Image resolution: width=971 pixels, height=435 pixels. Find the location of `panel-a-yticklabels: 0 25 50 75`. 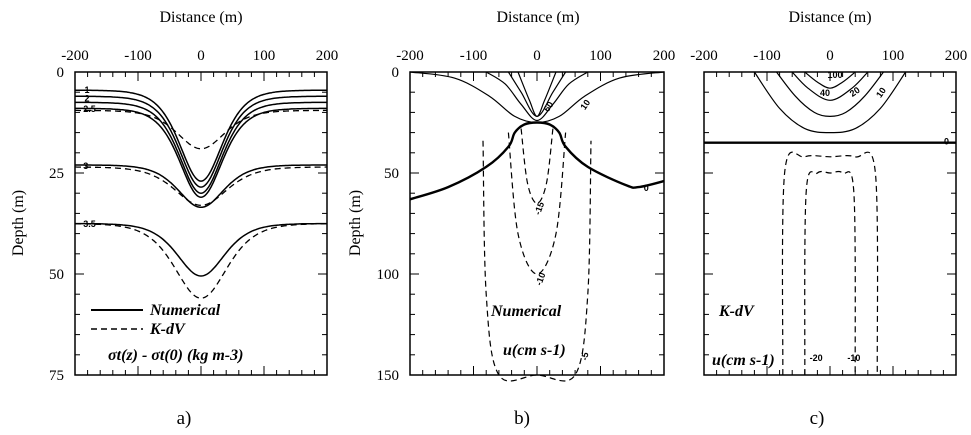

panel-a-yticklabels: 0 25 50 75 is located at coordinates (56, 224).